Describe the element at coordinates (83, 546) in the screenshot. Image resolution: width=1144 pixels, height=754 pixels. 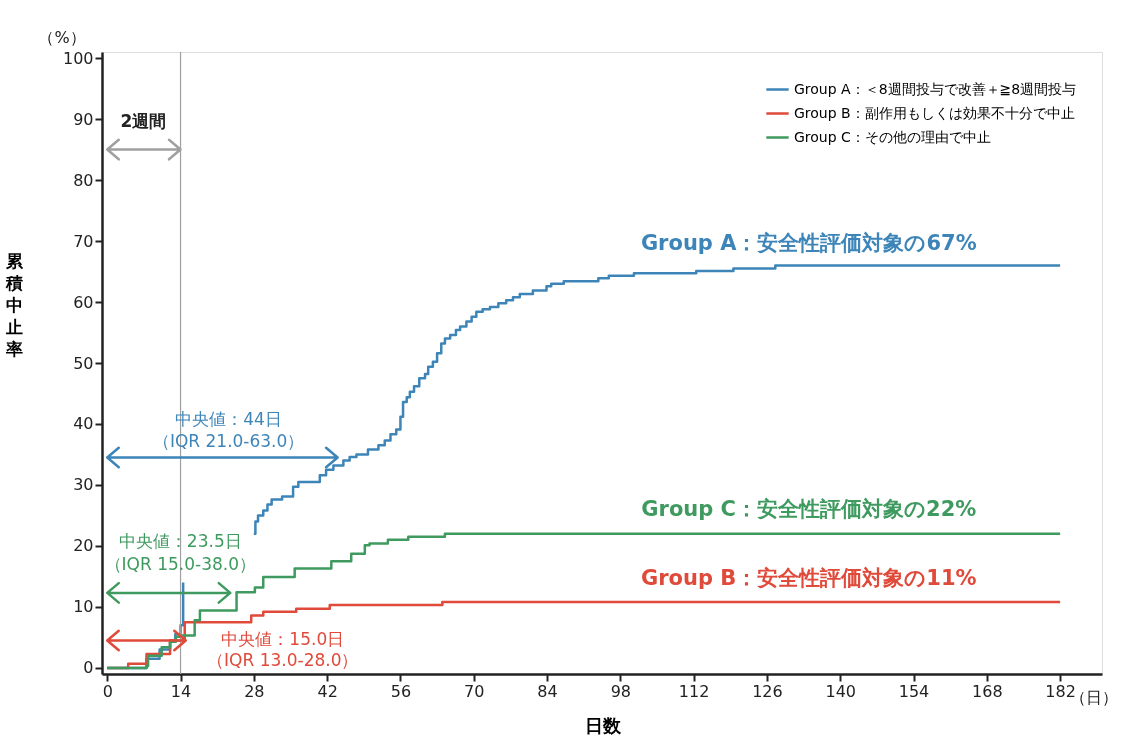
I see `y-tick-label: 20` at that location.